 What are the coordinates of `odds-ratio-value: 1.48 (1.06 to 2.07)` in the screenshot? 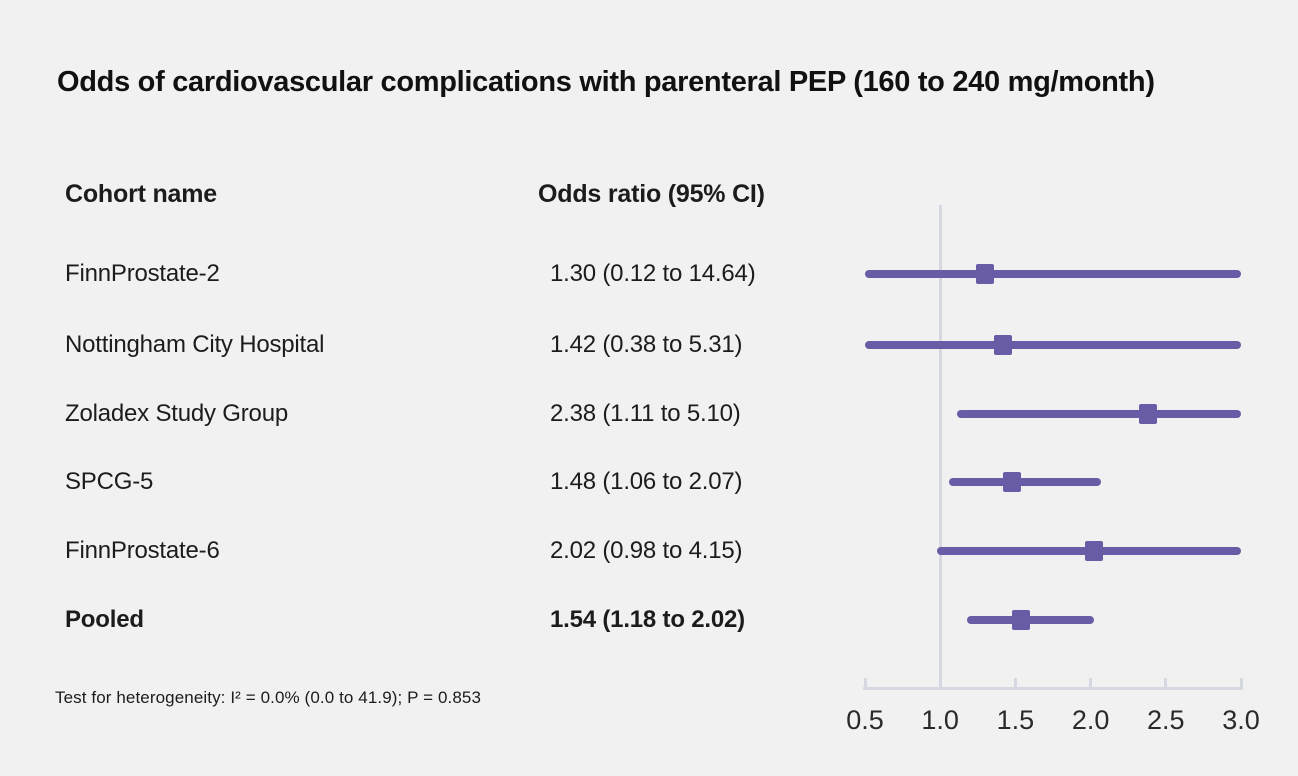 It's located at (646, 481).